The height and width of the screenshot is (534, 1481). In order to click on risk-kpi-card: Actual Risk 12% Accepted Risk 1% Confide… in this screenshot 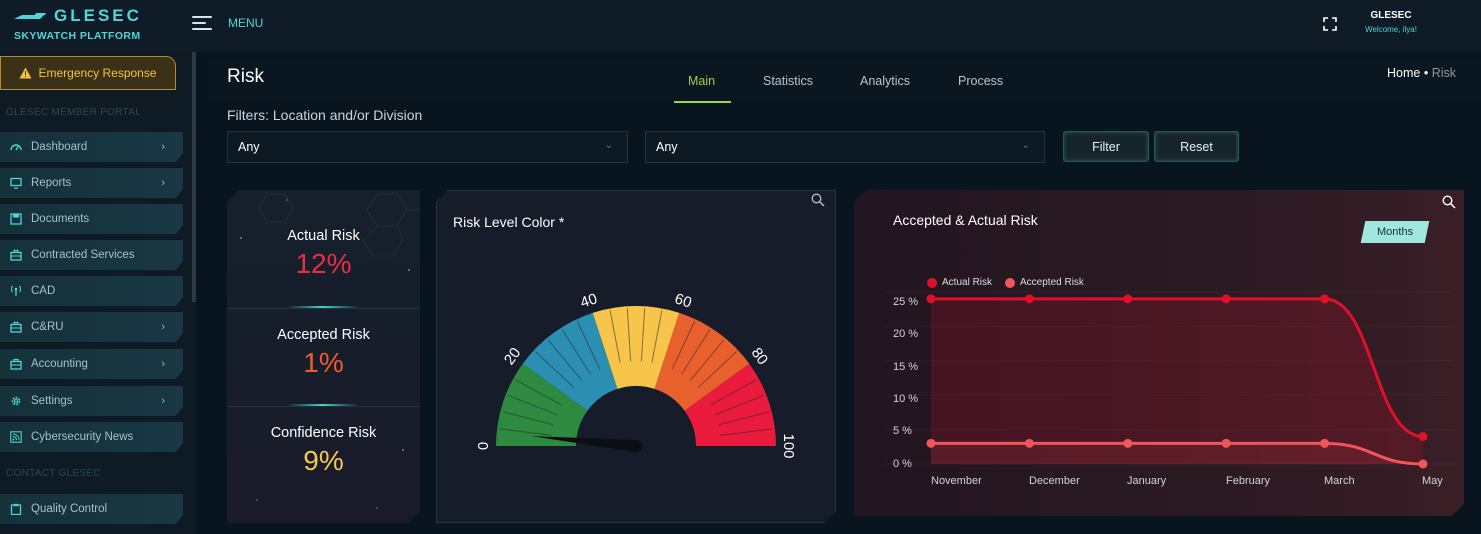, I will do `click(323, 356)`.